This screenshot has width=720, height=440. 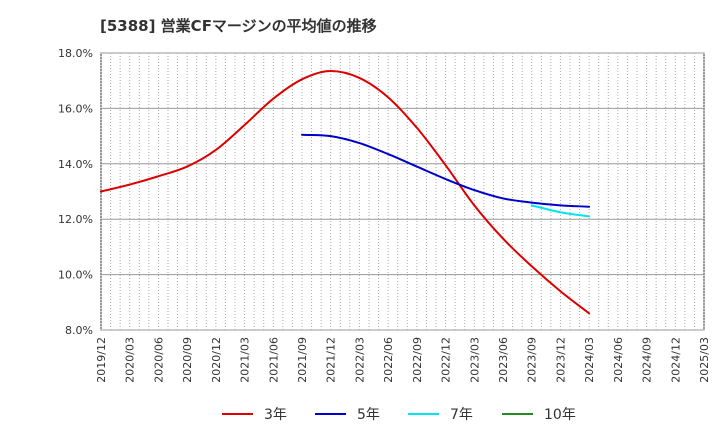 I want to click on x-tick-label: 2022/06, so click(x=388, y=360).